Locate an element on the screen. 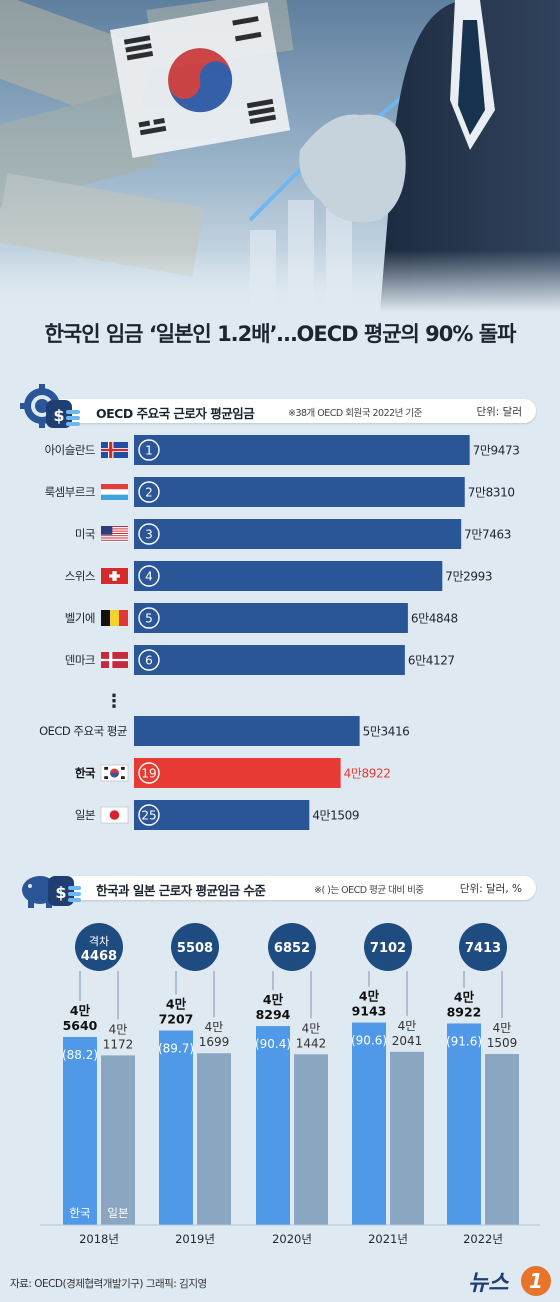 This screenshot has width=560, height=1302. korea-value-line2: 8294 is located at coordinates (273, 1014).